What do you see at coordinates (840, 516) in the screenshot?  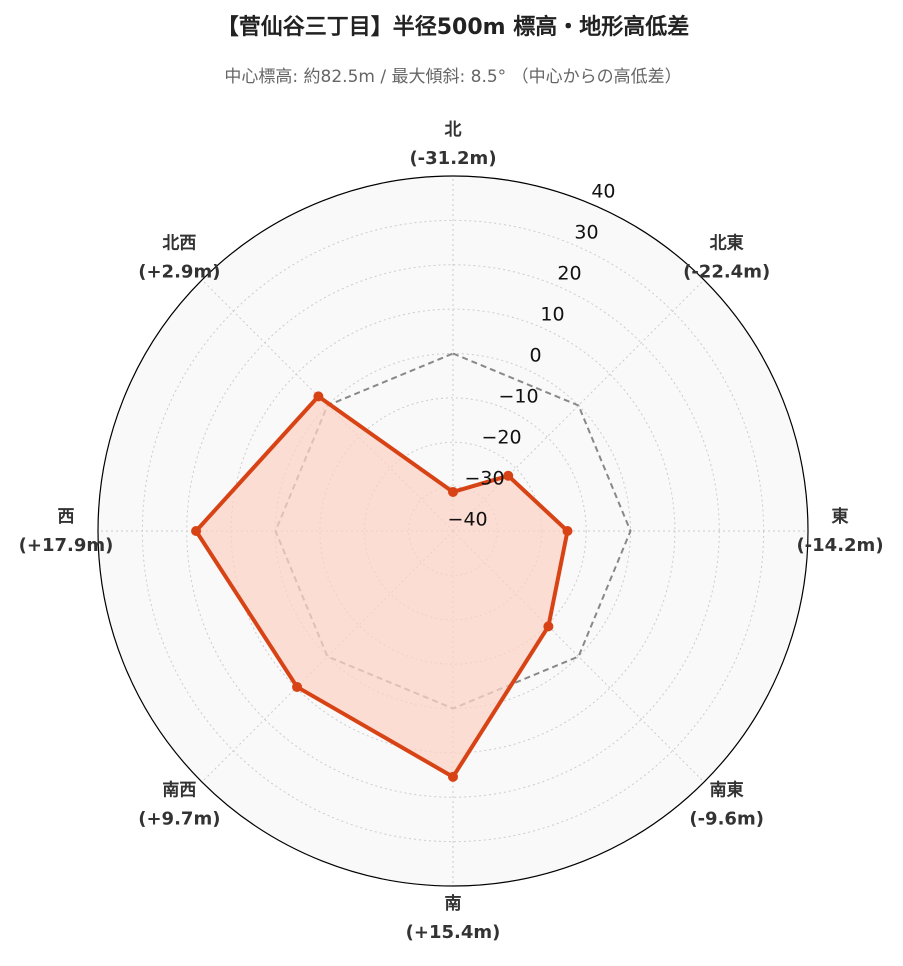 I see `category-label: 東` at bounding box center [840, 516].